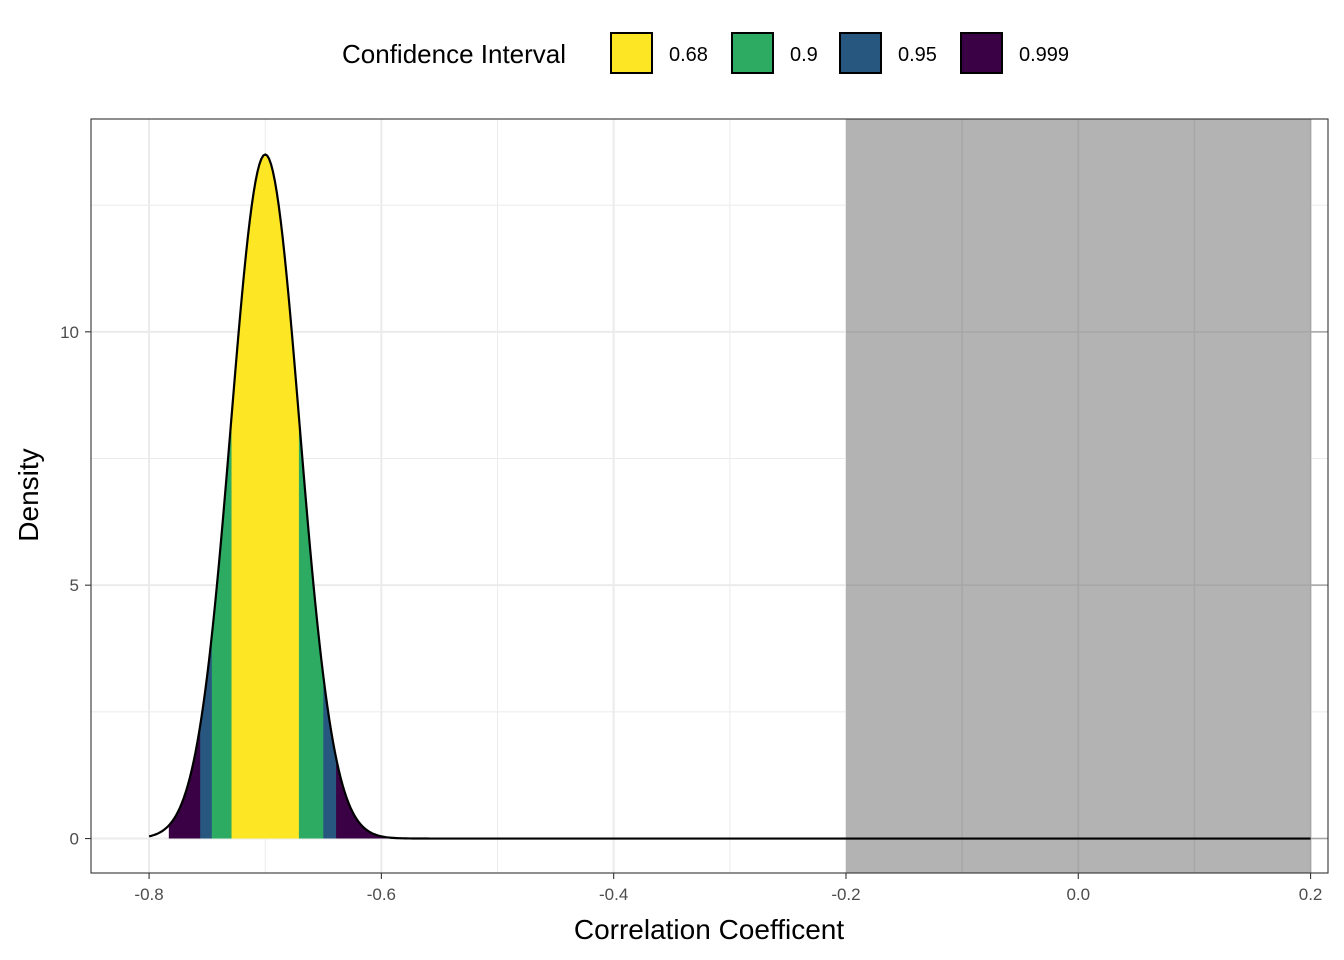 The image size is (1344, 960). What do you see at coordinates (1078, 894) in the screenshot?
I see `x-tick-label: 0.0` at bounding box center [1078, 894].